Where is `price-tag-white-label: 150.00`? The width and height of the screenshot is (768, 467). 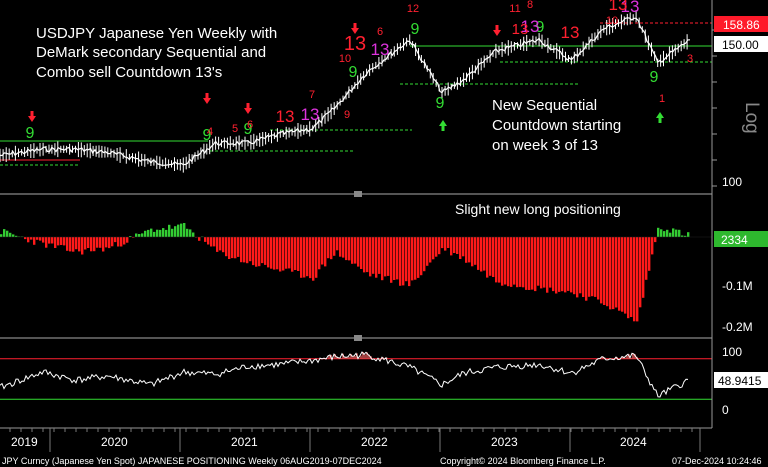
price-tag-white-label: 150.00 is located at coordinates (740, 45).